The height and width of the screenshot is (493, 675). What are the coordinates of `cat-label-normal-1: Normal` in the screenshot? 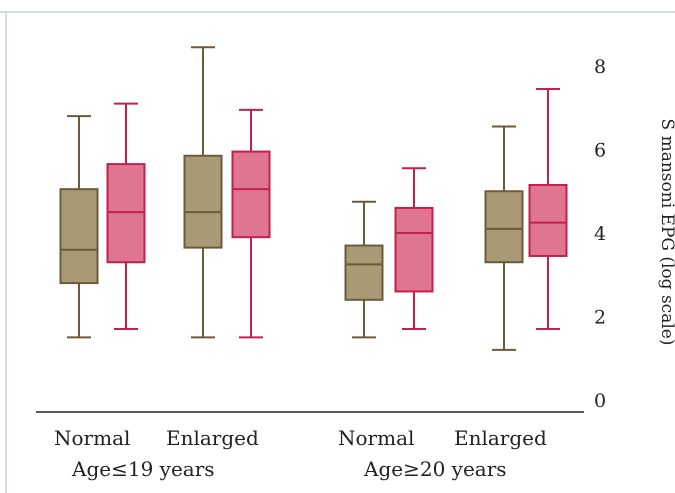 It's located at (92, 438).